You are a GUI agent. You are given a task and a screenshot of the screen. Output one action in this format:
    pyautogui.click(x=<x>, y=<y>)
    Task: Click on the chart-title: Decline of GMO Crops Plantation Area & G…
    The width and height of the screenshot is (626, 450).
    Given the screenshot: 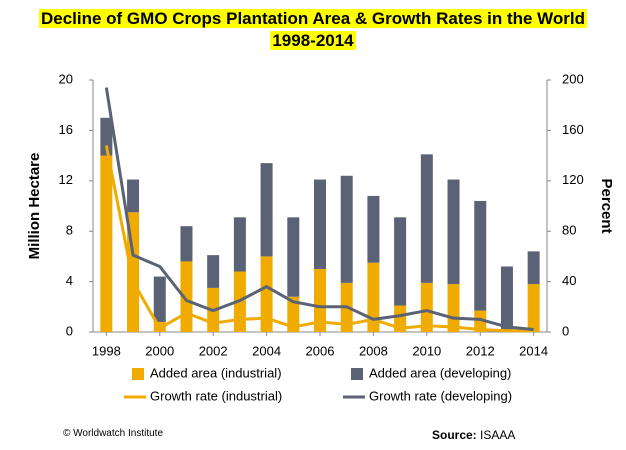 What is the action you would take?
    pyautogui.click(x=313, y=18)
    